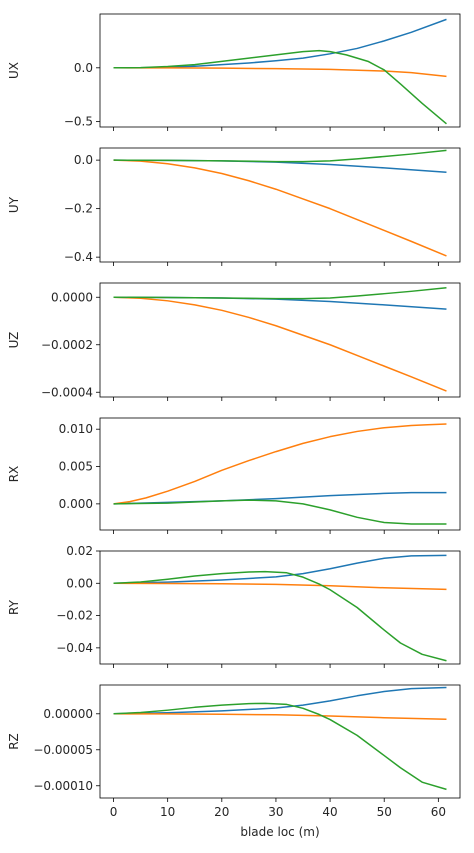 The height and width of the screenshot is (853, 474). I want to click on subplot-ux: −0.5 0.0 UX, so click(234, 72).